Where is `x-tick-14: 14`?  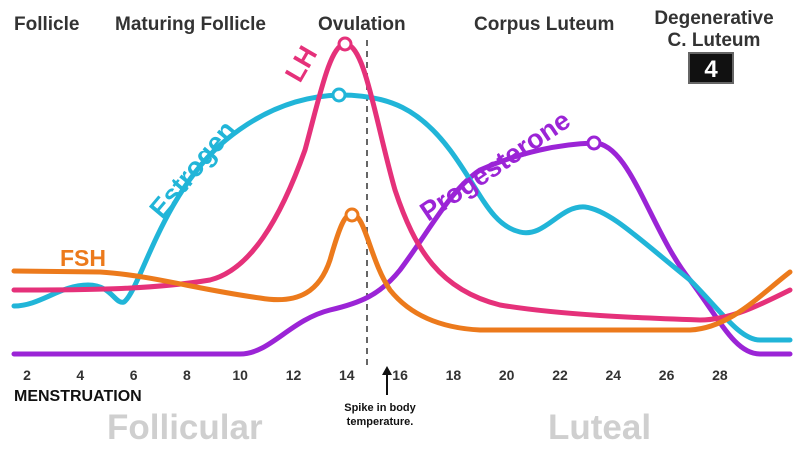
x-tick-14: 14 is located at coordinates (347, 375).